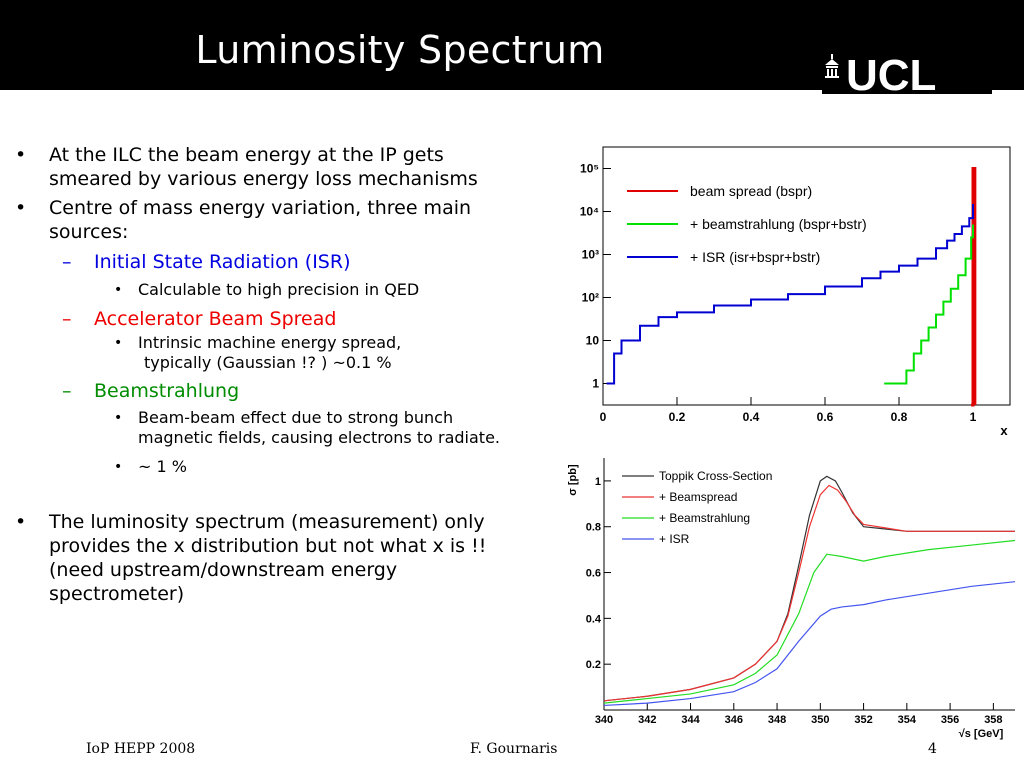 This screenshot has height=768, width=1024. Describe the element at coordinates (593, 341) in the screenshot. I see `y-tick-label: 10` at that location.